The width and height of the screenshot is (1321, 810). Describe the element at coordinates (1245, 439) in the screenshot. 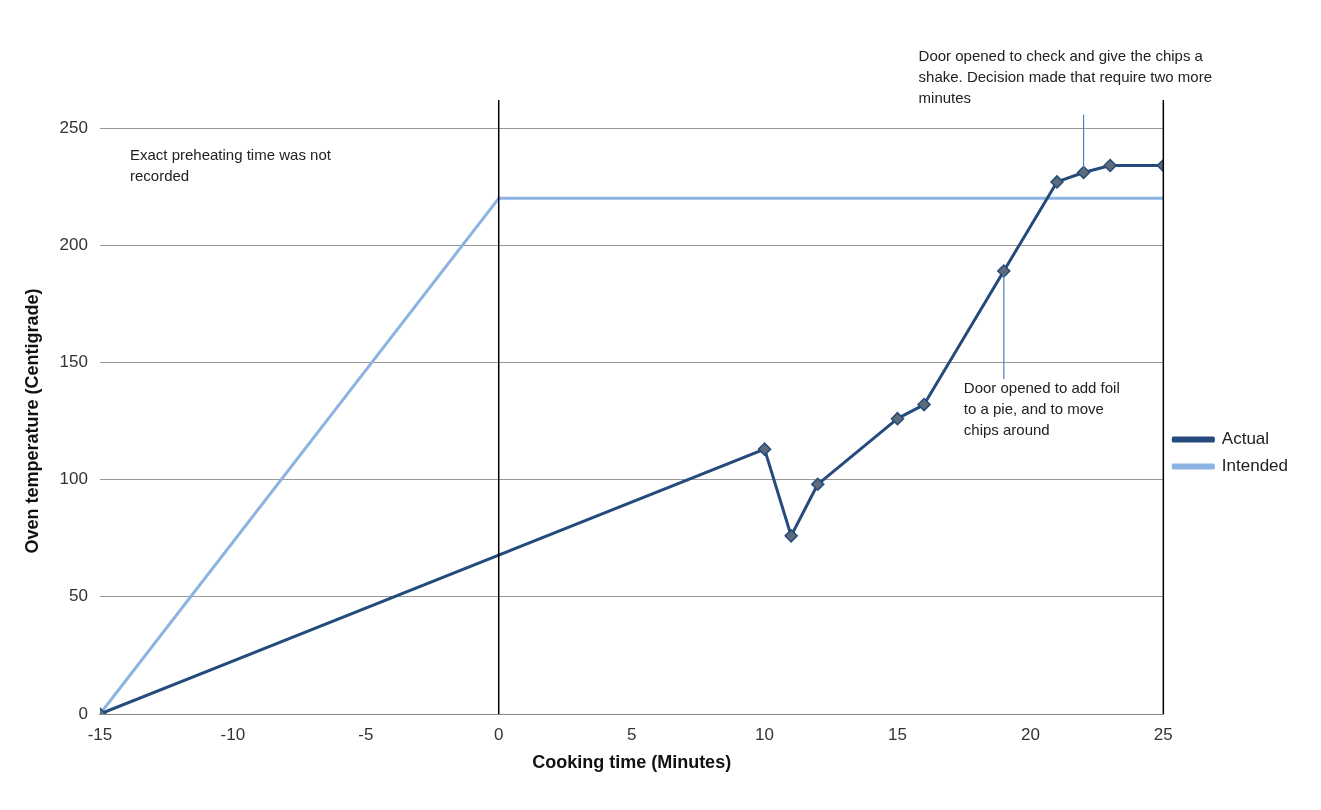

I see `legend-label: Actual` at that location.